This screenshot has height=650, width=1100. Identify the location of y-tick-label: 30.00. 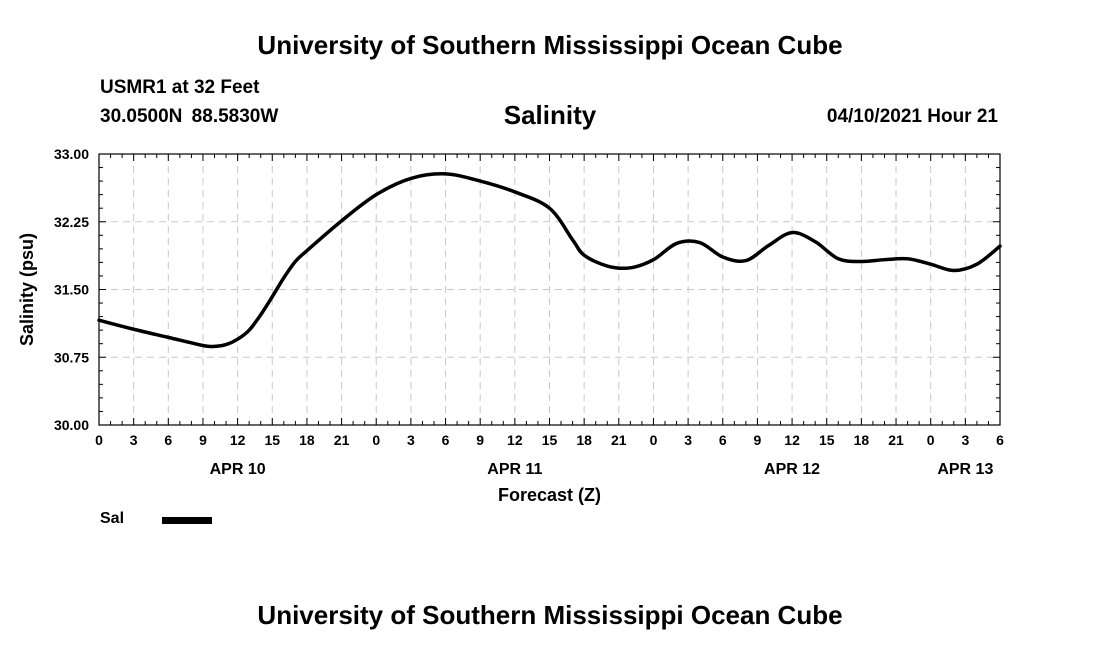
(71, 425).